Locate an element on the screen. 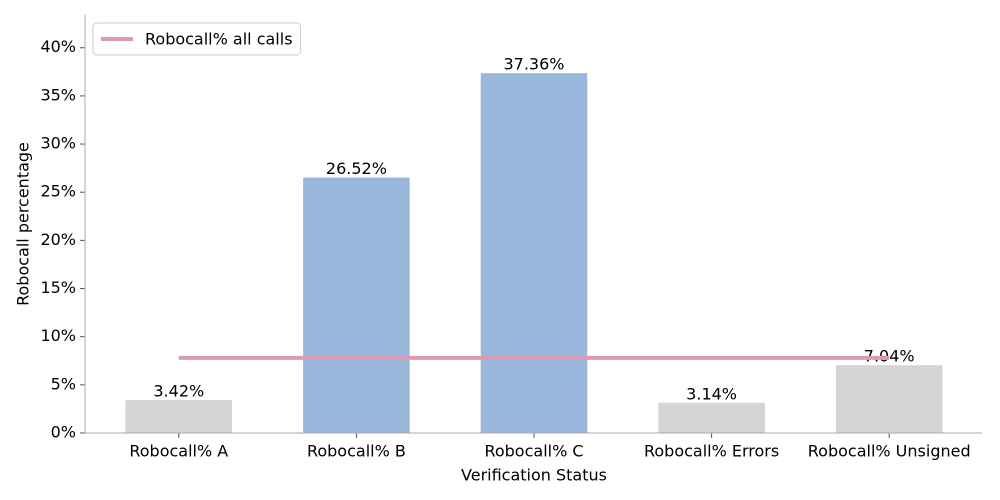 Image resolution: width=1000 pixels, height=500 pixels. x-tick-label: Robocall% A is located at coordinates (178, 451).